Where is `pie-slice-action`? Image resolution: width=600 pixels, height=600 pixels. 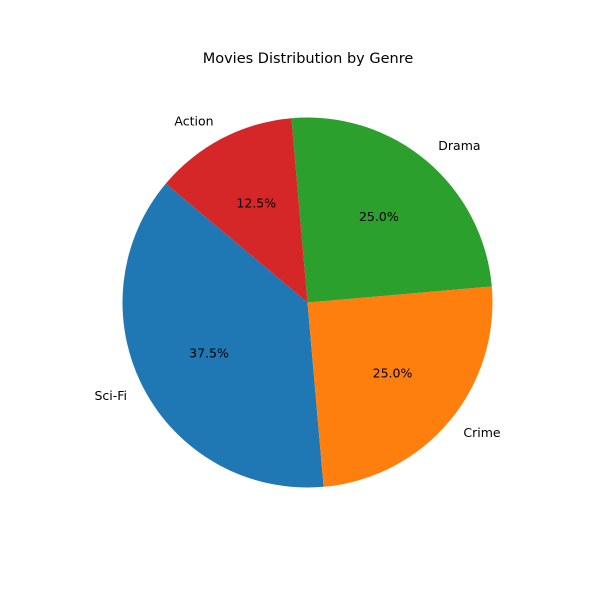 pie-slice-action is located at coordinates (236, 210).